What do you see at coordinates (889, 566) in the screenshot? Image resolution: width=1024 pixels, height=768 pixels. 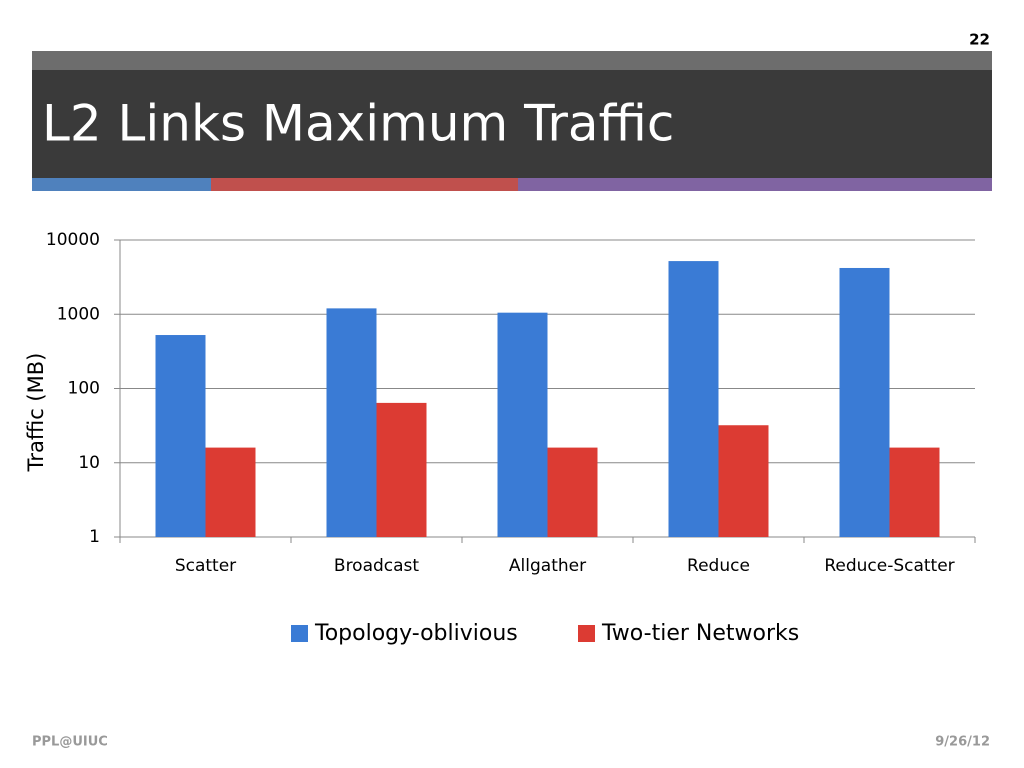 I see `x-tick-label: Reduce-Scatter` at bounding box center [889, 566].